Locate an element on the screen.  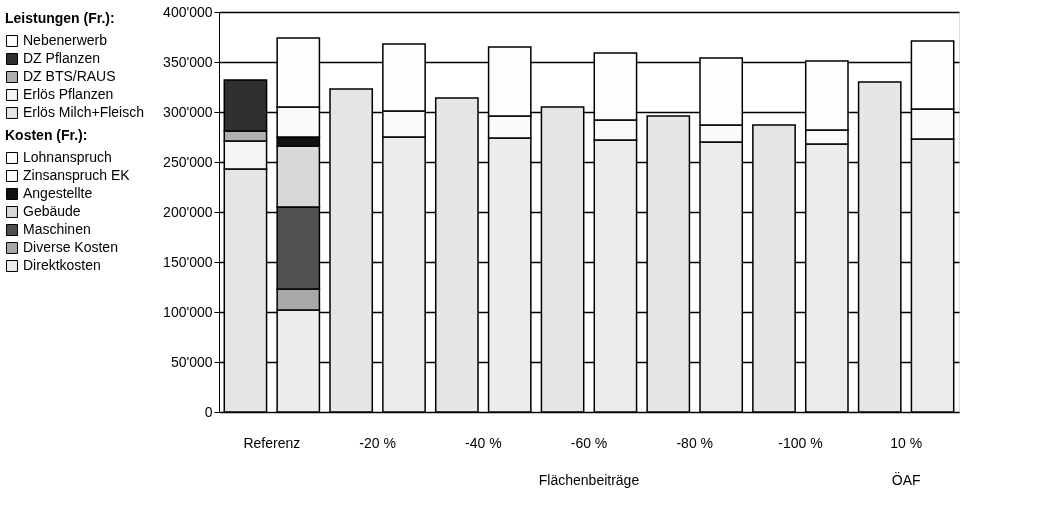
y-tick-label: 50'000 is located at coordinates (191, 361).